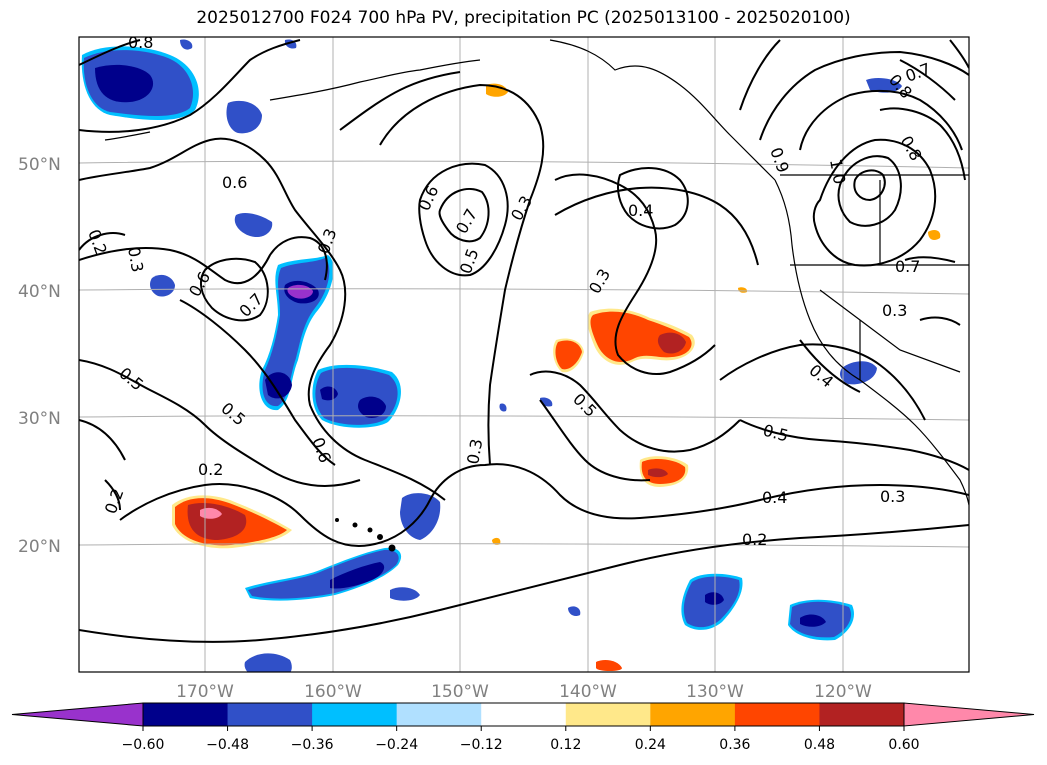 The width and height of the screenshot is (1047, 765). I want to click on contour-label: 0.8, so click(140, 42).